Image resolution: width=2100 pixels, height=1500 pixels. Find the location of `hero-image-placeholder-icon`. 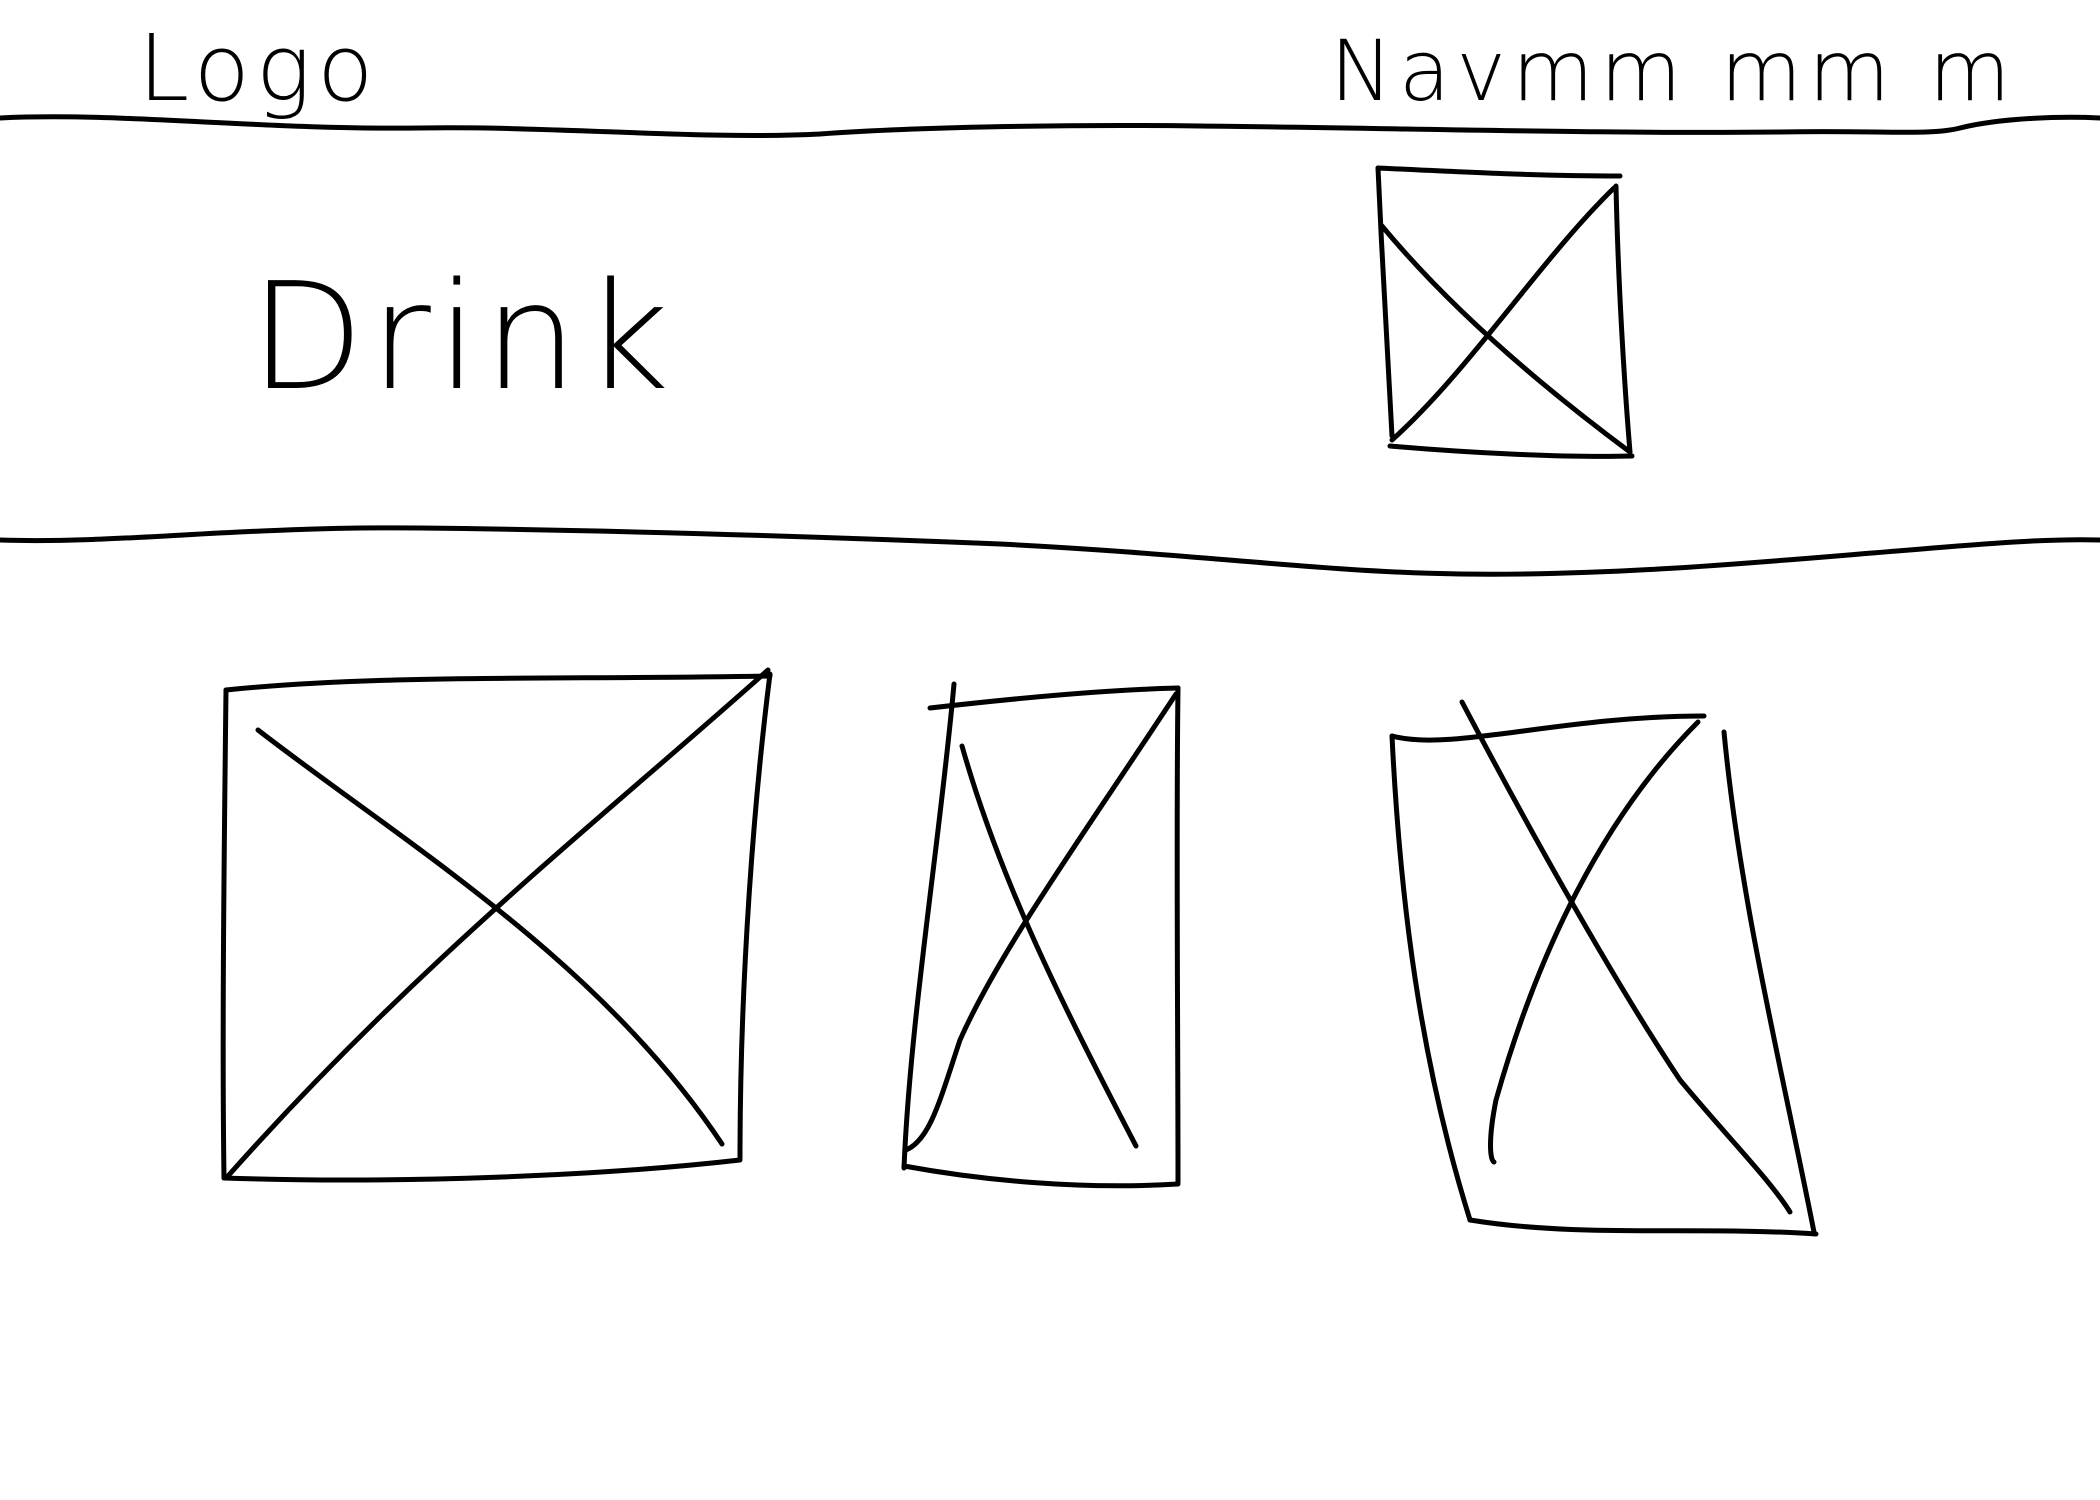

hero-image-placeholder-icon is located at coordinates (1505, 312).